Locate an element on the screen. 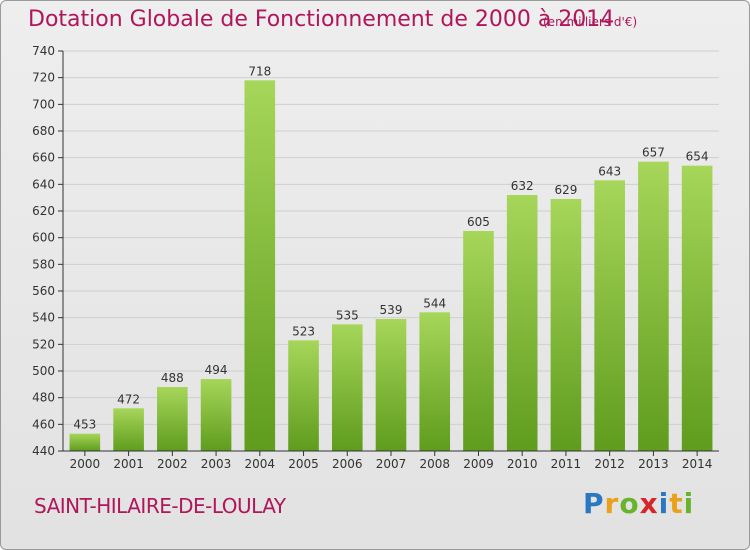 The height and width of the screenshot is (550, 750). x-tick-label-2011: 2011 is located at coordinates (566, 464).